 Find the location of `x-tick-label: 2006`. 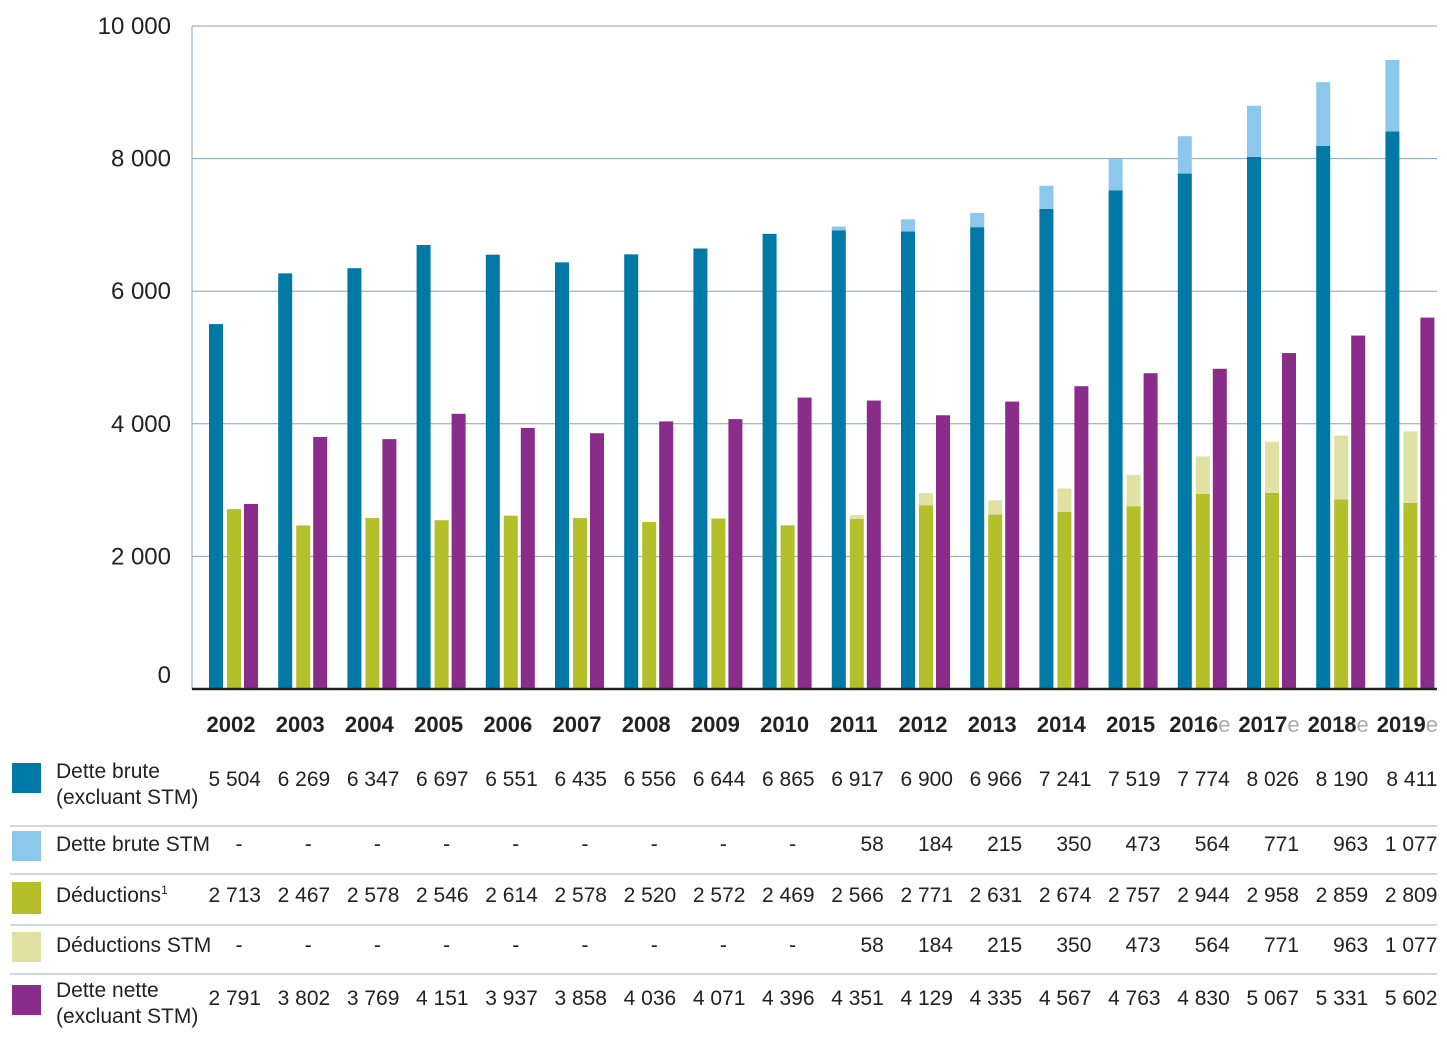

x-tick-label: 2006 is located at coordinates (507, 724).